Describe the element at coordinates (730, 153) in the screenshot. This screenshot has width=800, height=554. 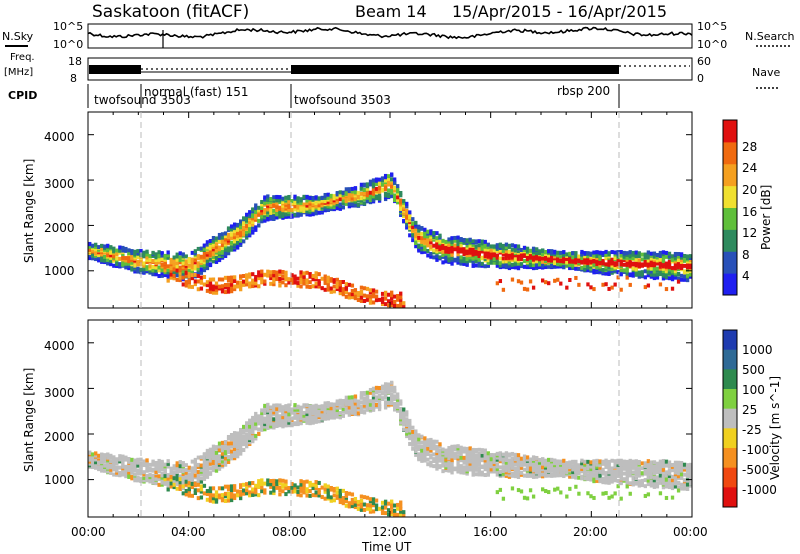
I see `power-colorbar-segment` at that location.